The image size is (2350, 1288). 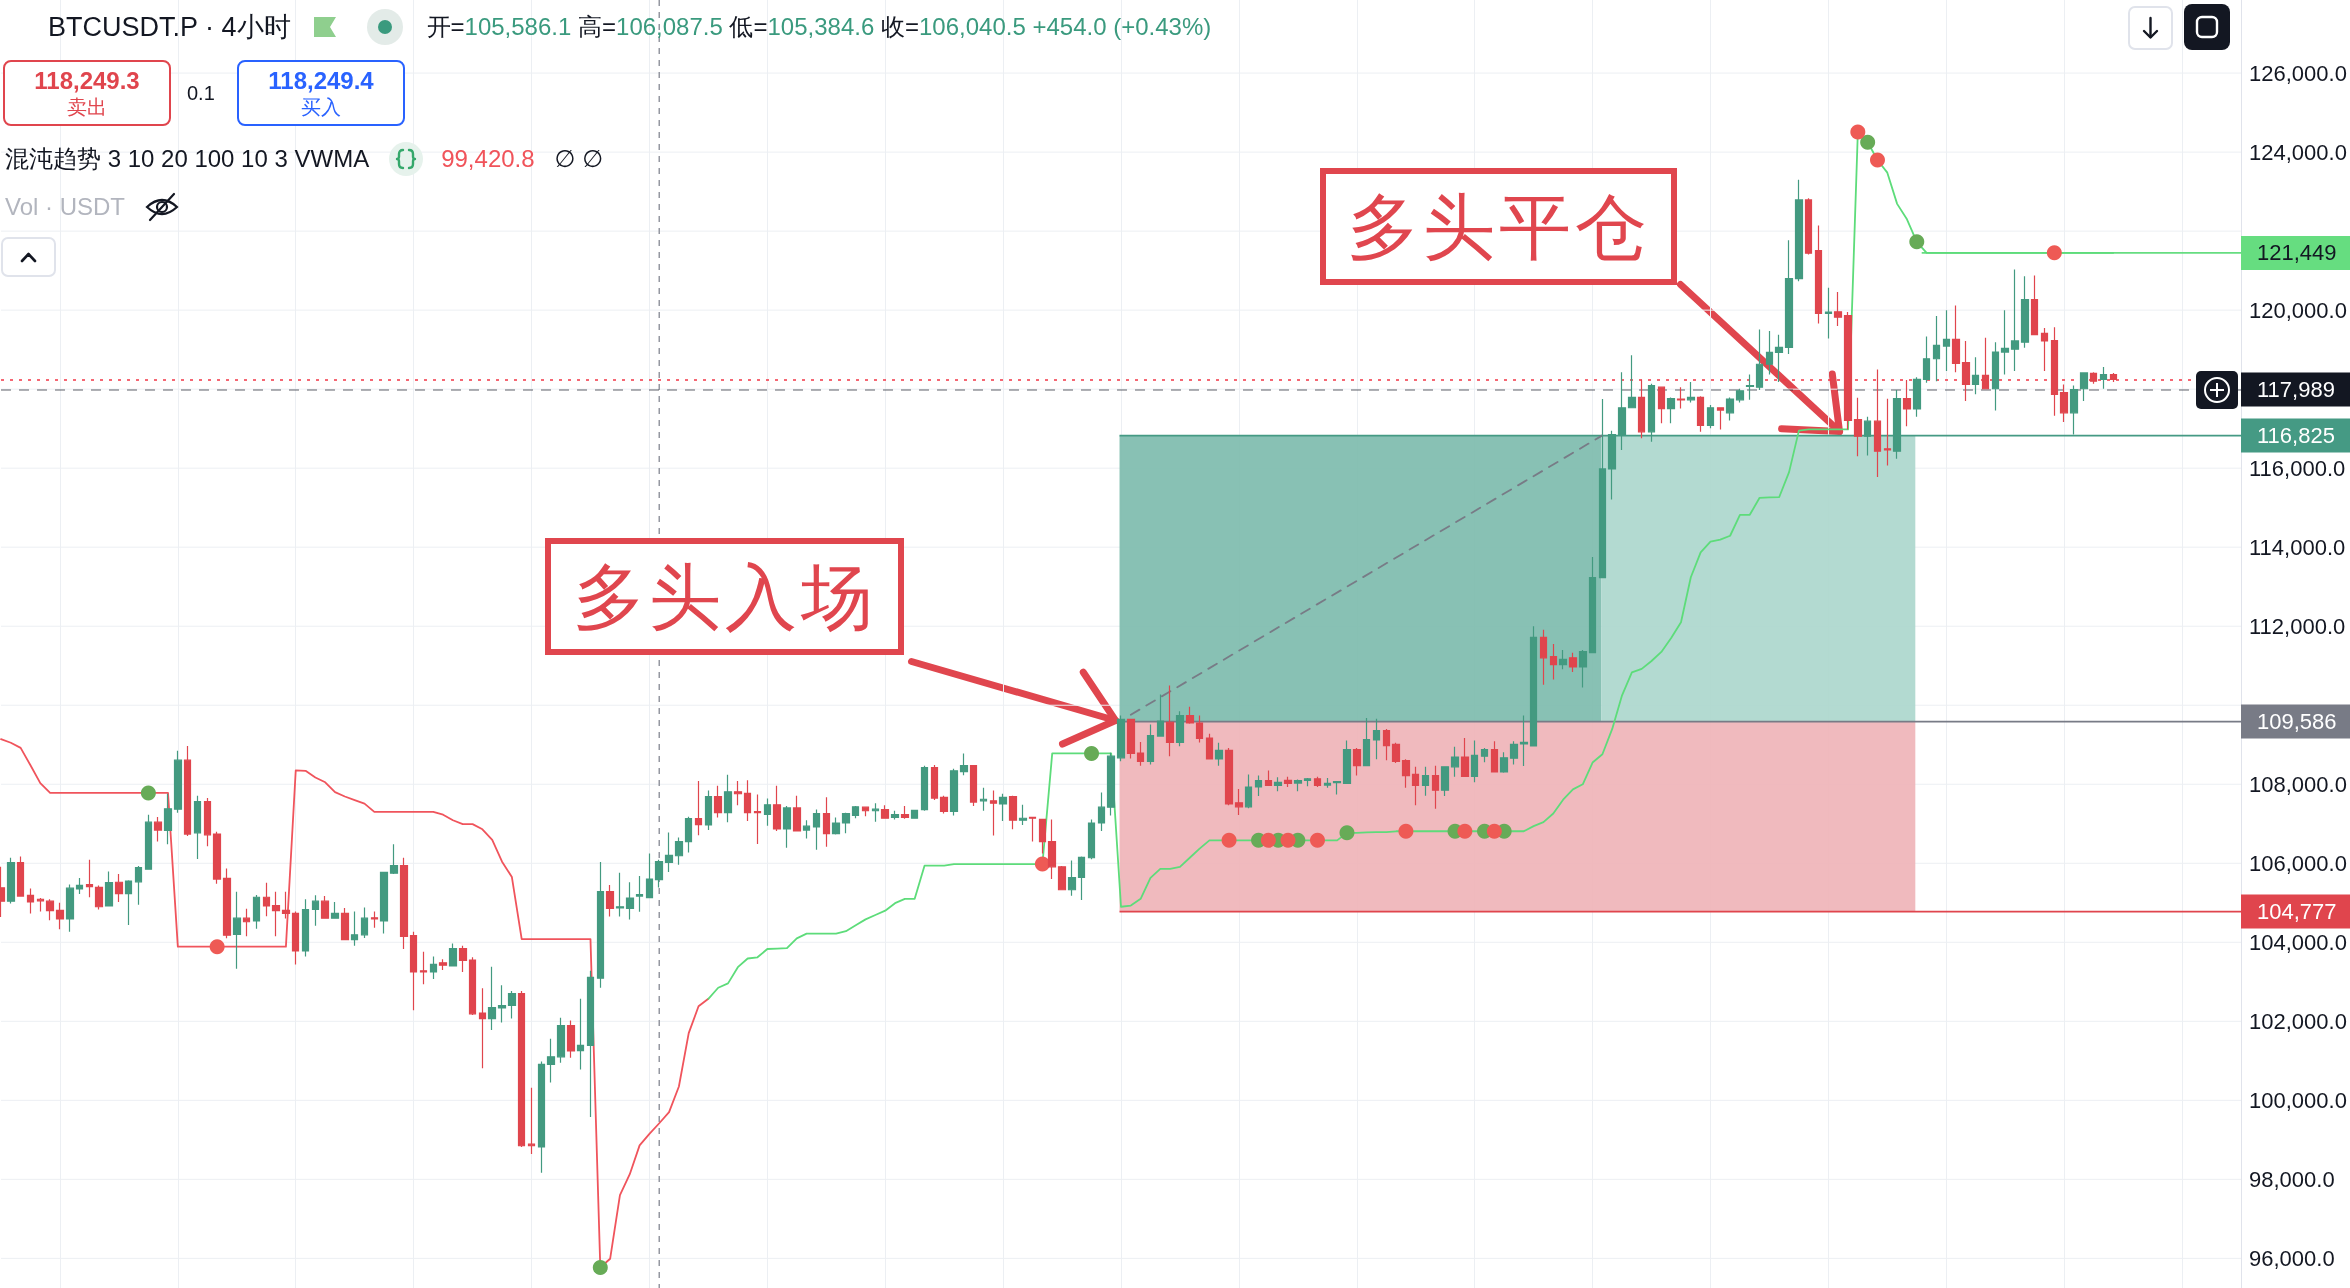 I want to click on y-tick-label: 96,000.0, so click(x=2292, y=1258).